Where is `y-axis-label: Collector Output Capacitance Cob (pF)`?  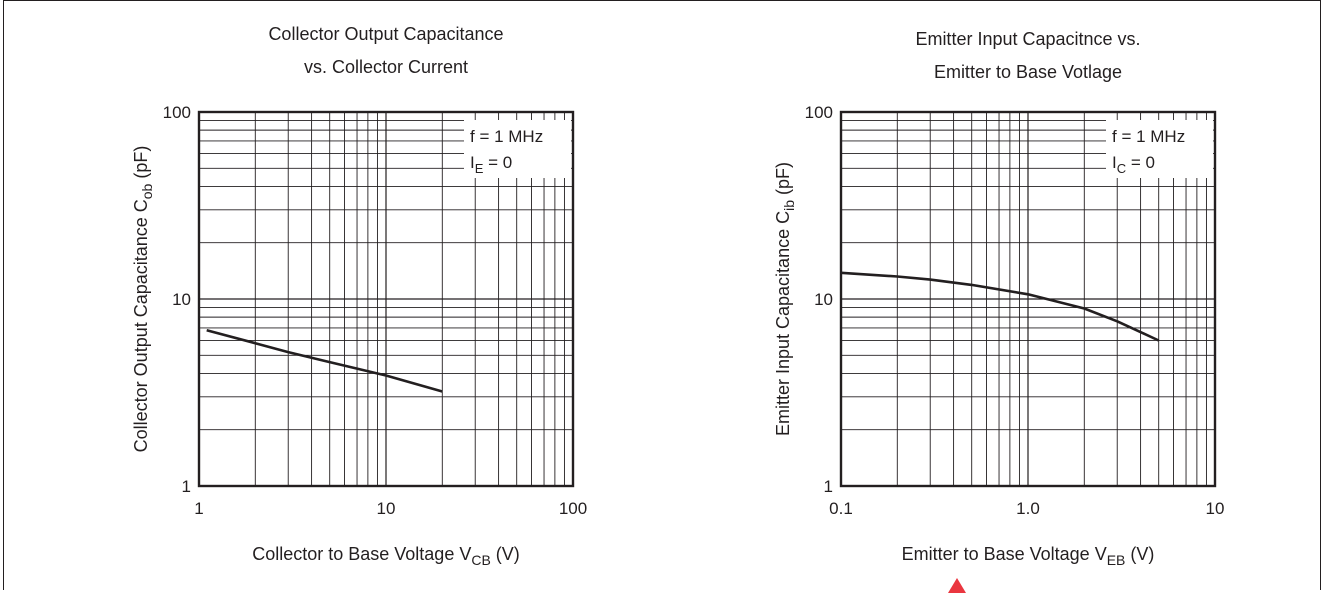 y-axis-label: Collector Output Capacitance Cob (pF) is located at coordinates (143, 299).